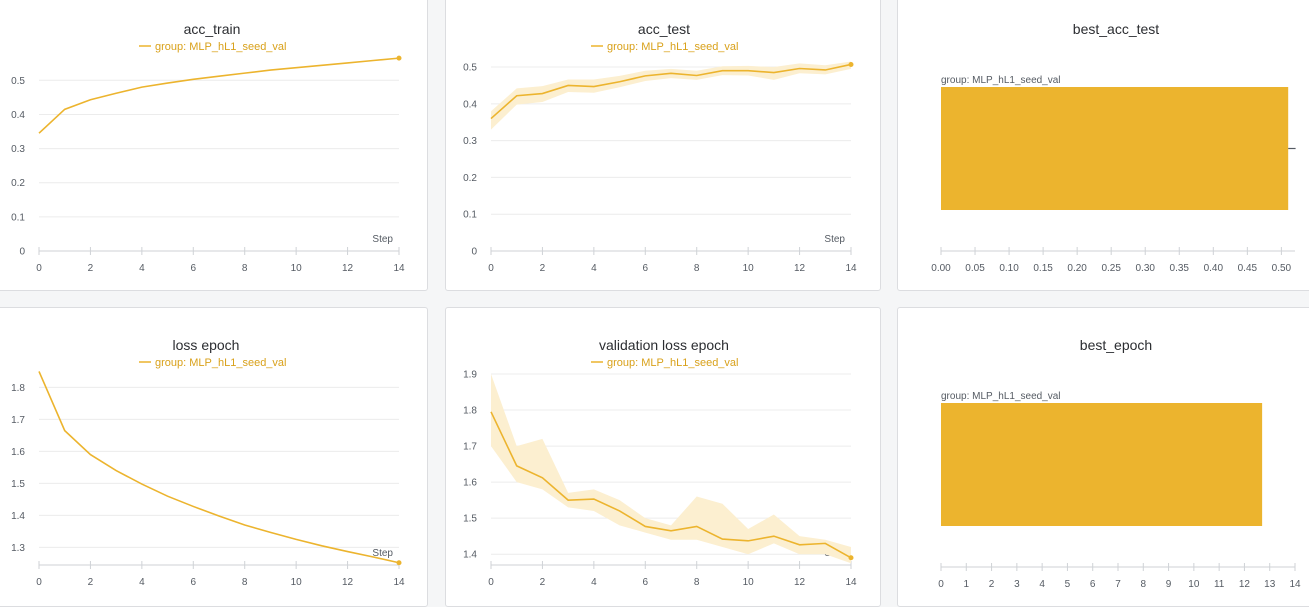 Image resolution: width=1309 pixels, height=607 pixels. I want to click on chart-title: acc_train, so click(212, 29).